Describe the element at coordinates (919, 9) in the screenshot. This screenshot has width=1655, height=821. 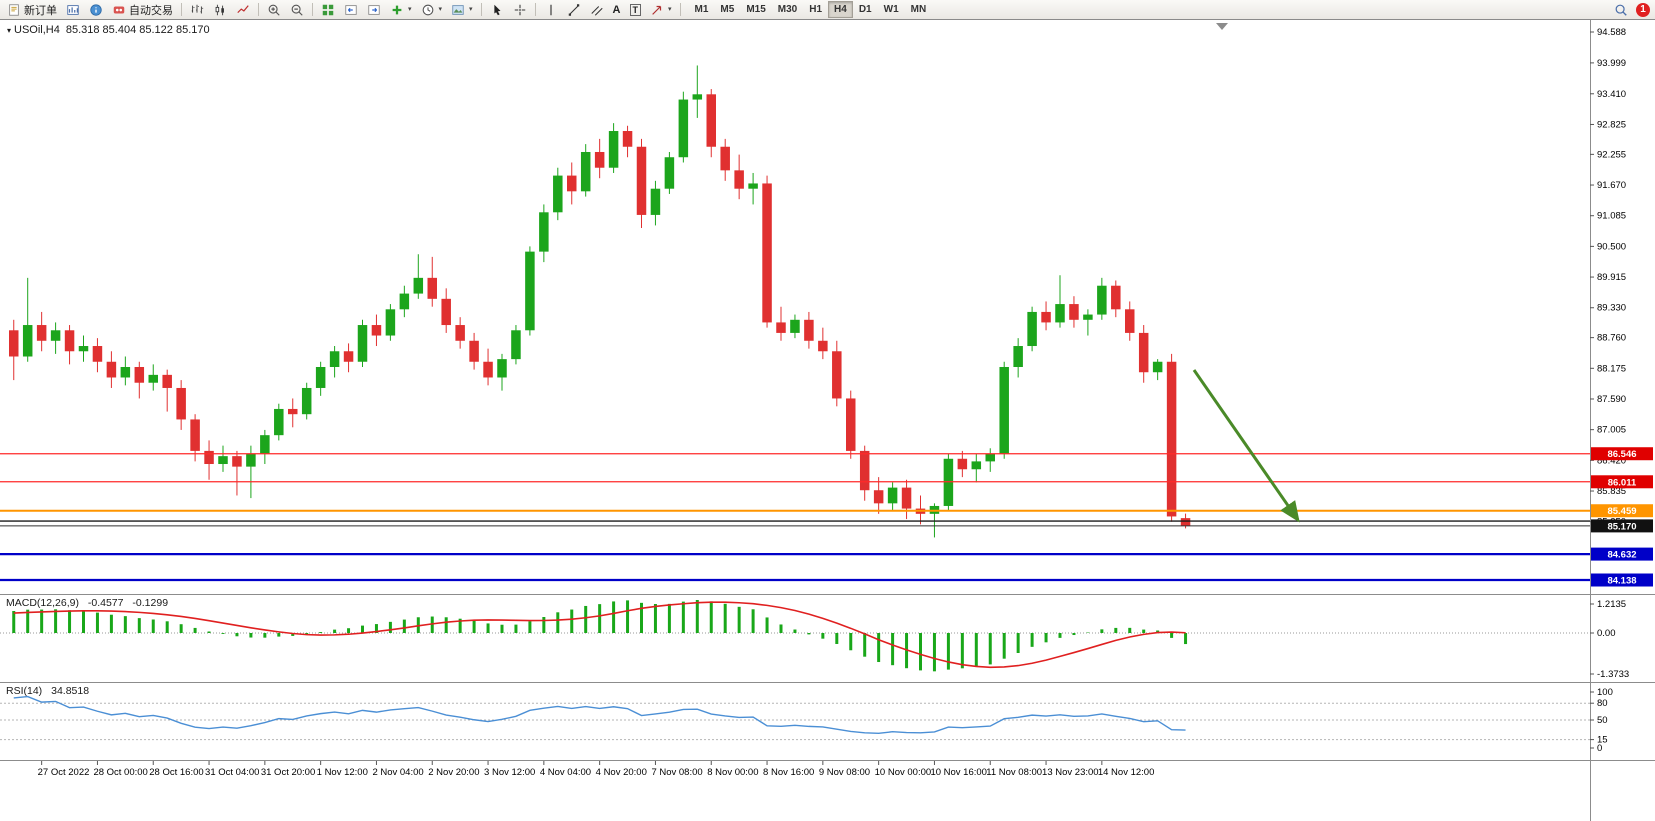
I see `timeframe-button: MN` at that location.